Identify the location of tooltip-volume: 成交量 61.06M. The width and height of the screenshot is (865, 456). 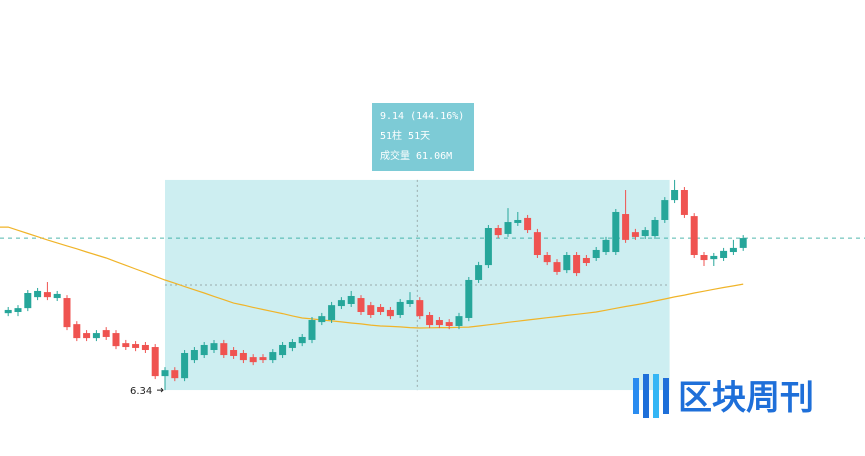
(416, 155).